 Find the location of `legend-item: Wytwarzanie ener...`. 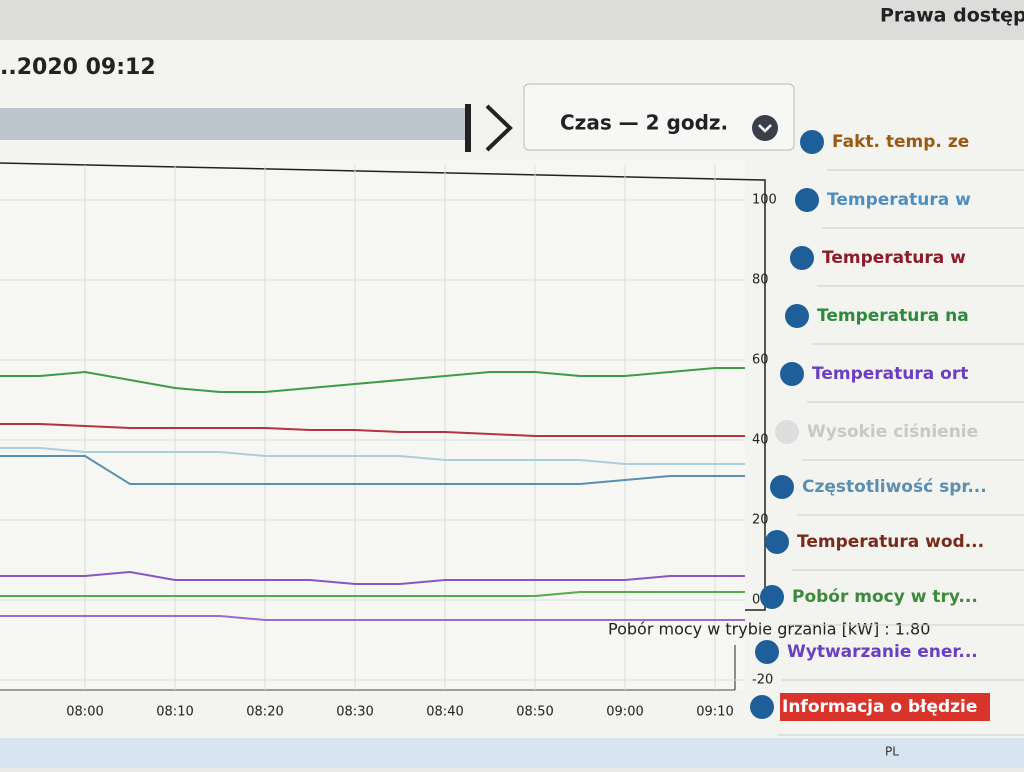

legend-item: Wytwarzanie ener... is located at coordinates (882, 652).